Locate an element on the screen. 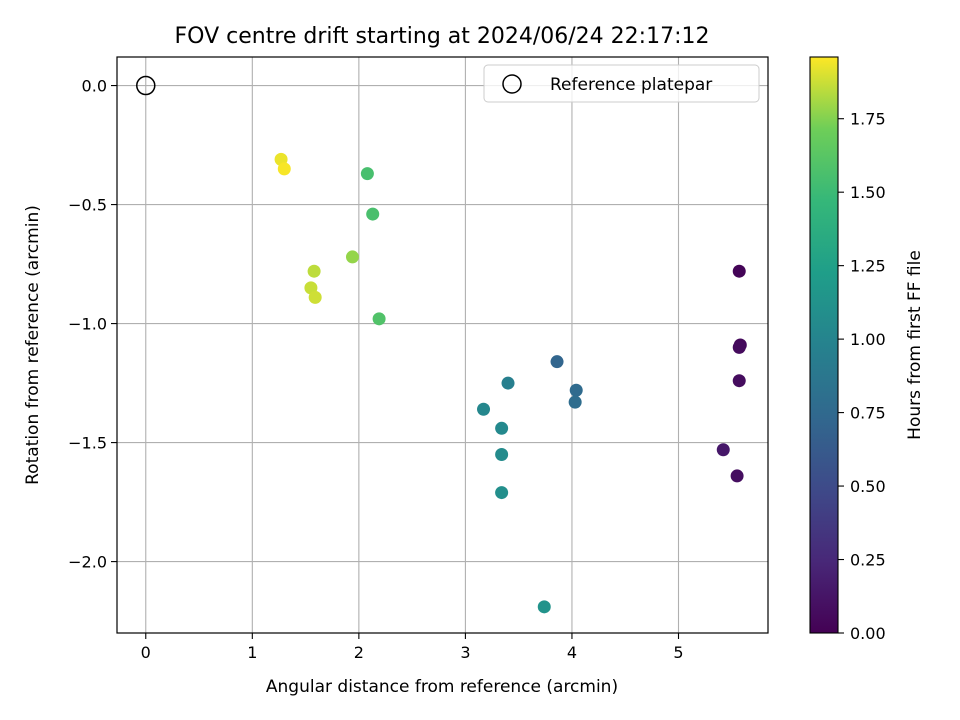  y-tick-label: −2.0 is located at coordinates (87, 562).